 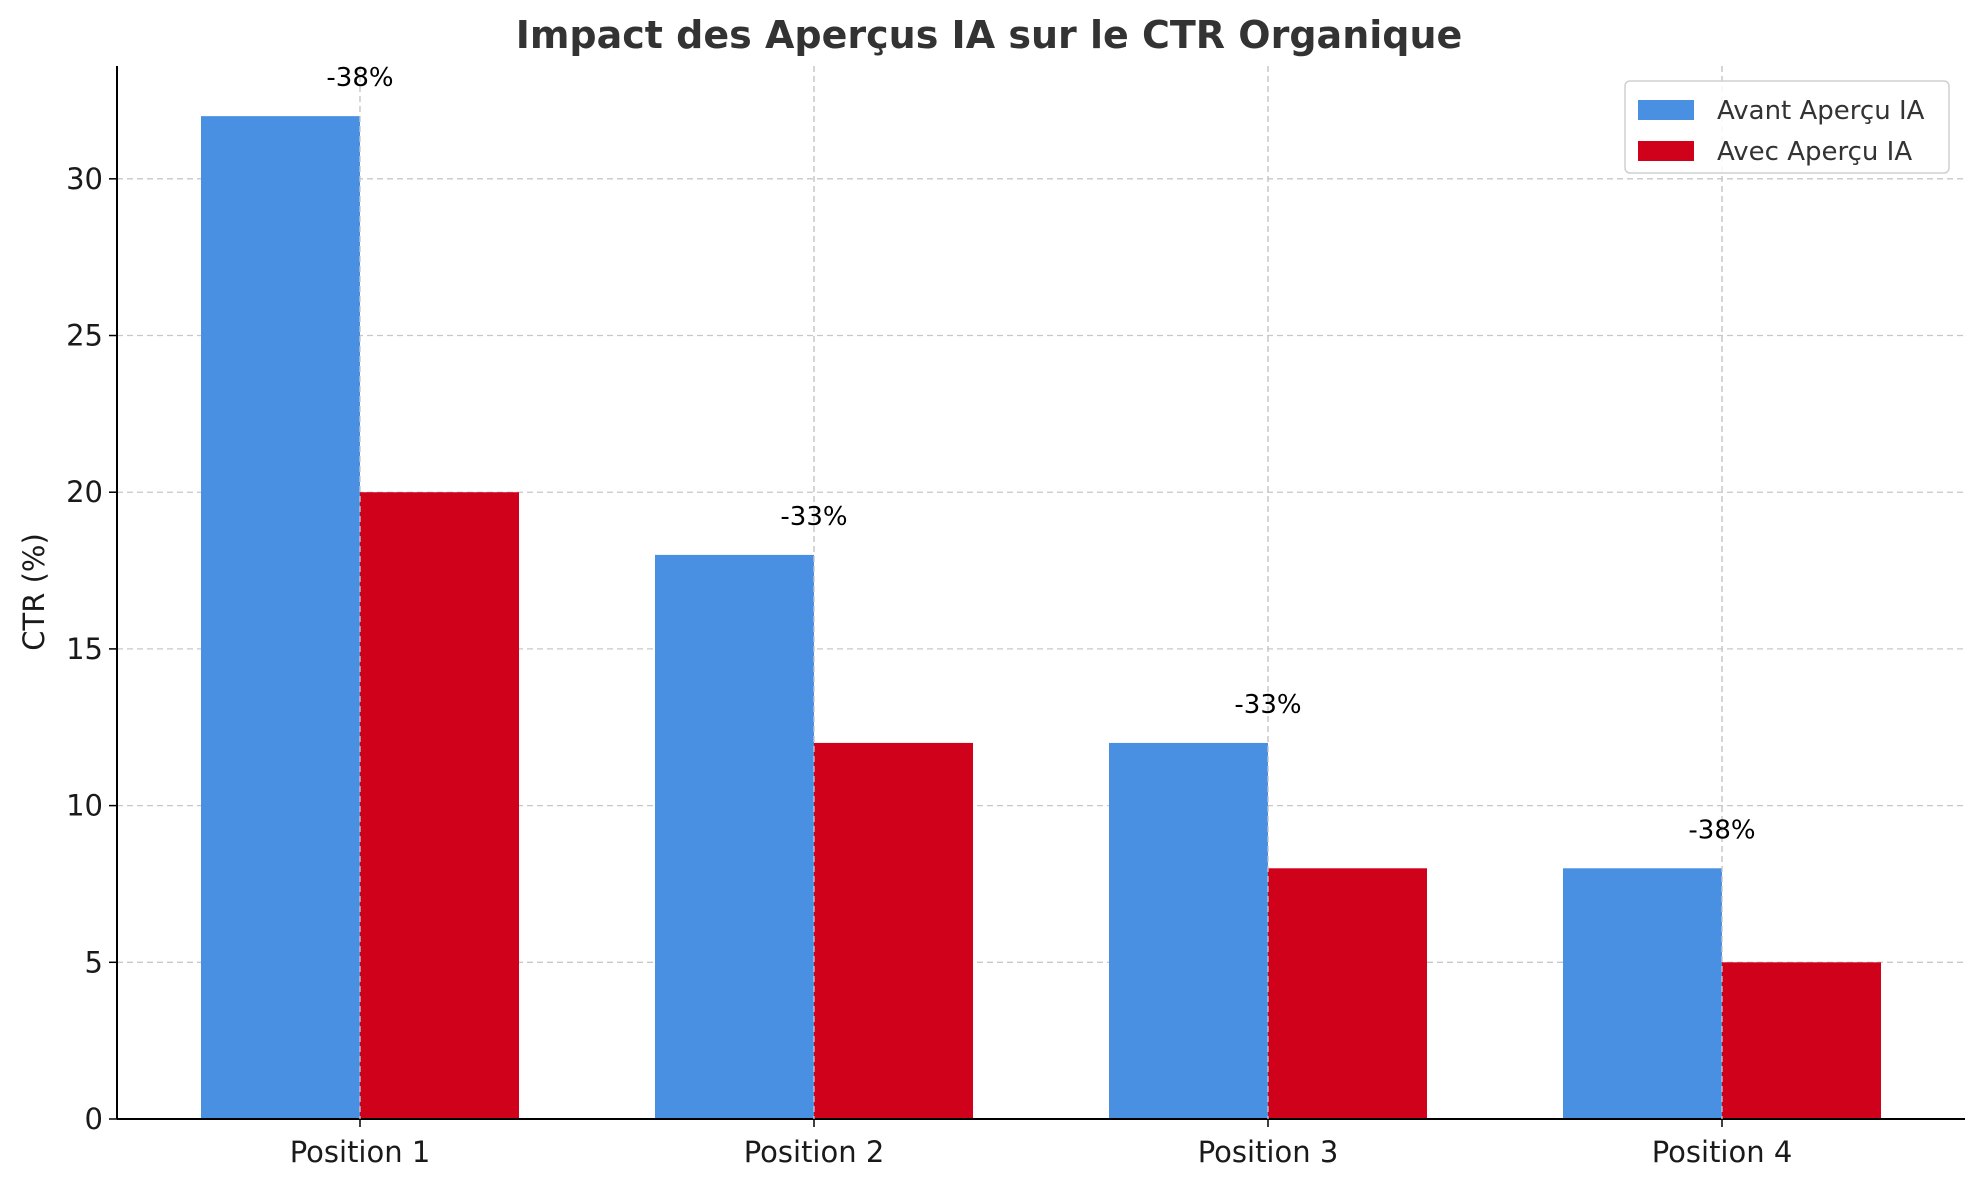 I want to click on y-tick-label: 25, so click(x=84, y=336).